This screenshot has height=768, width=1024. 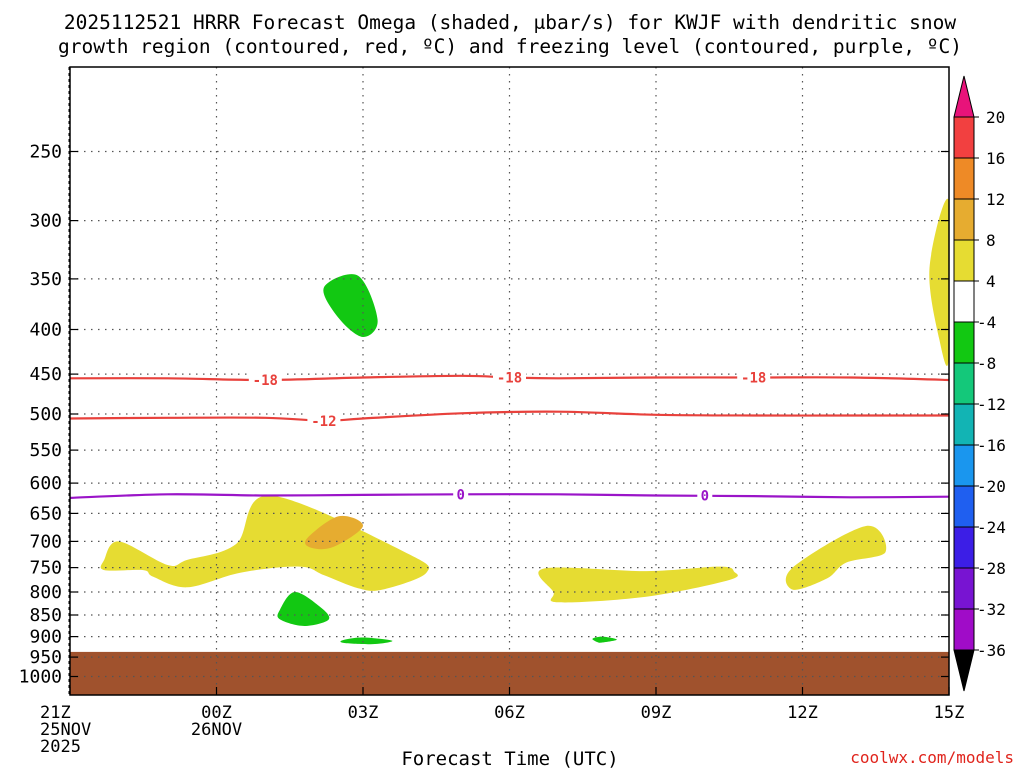 What do you see at coordinates (995, 158) in the screenshot?
I see `colorbar-label: 16` at bounding box center [995, 158].